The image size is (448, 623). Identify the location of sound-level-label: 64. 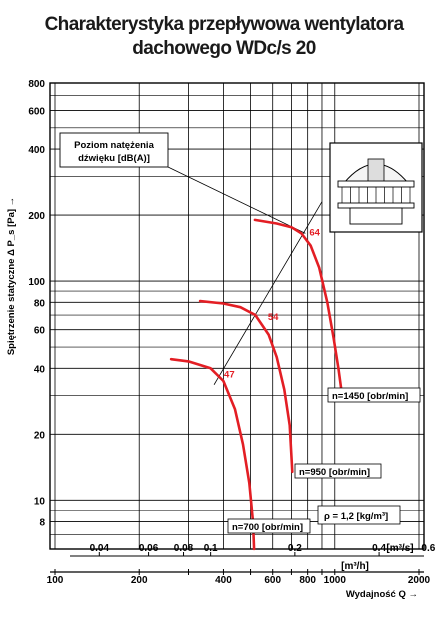
(314, 232).